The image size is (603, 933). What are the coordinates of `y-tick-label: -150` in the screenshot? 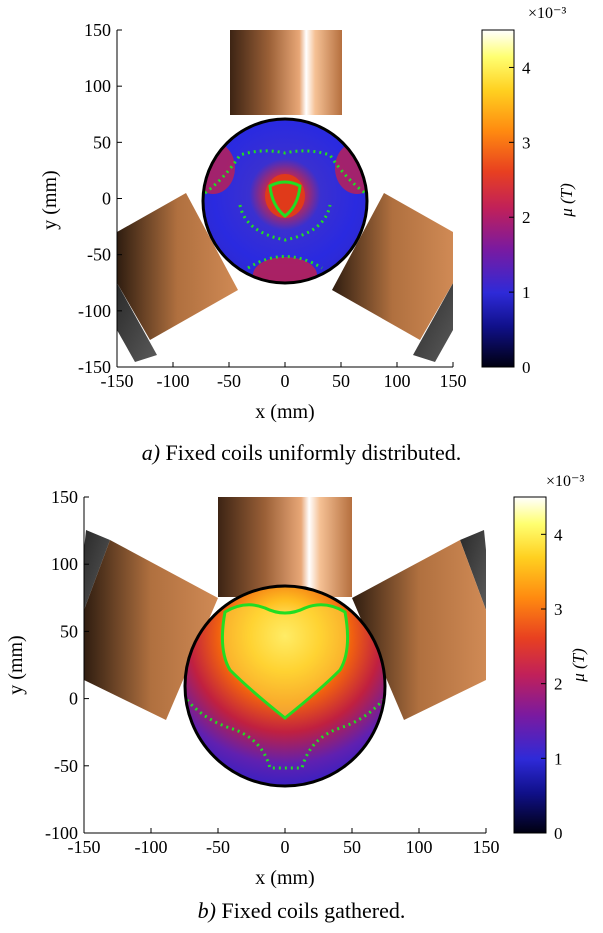 It's located at (94, 367).